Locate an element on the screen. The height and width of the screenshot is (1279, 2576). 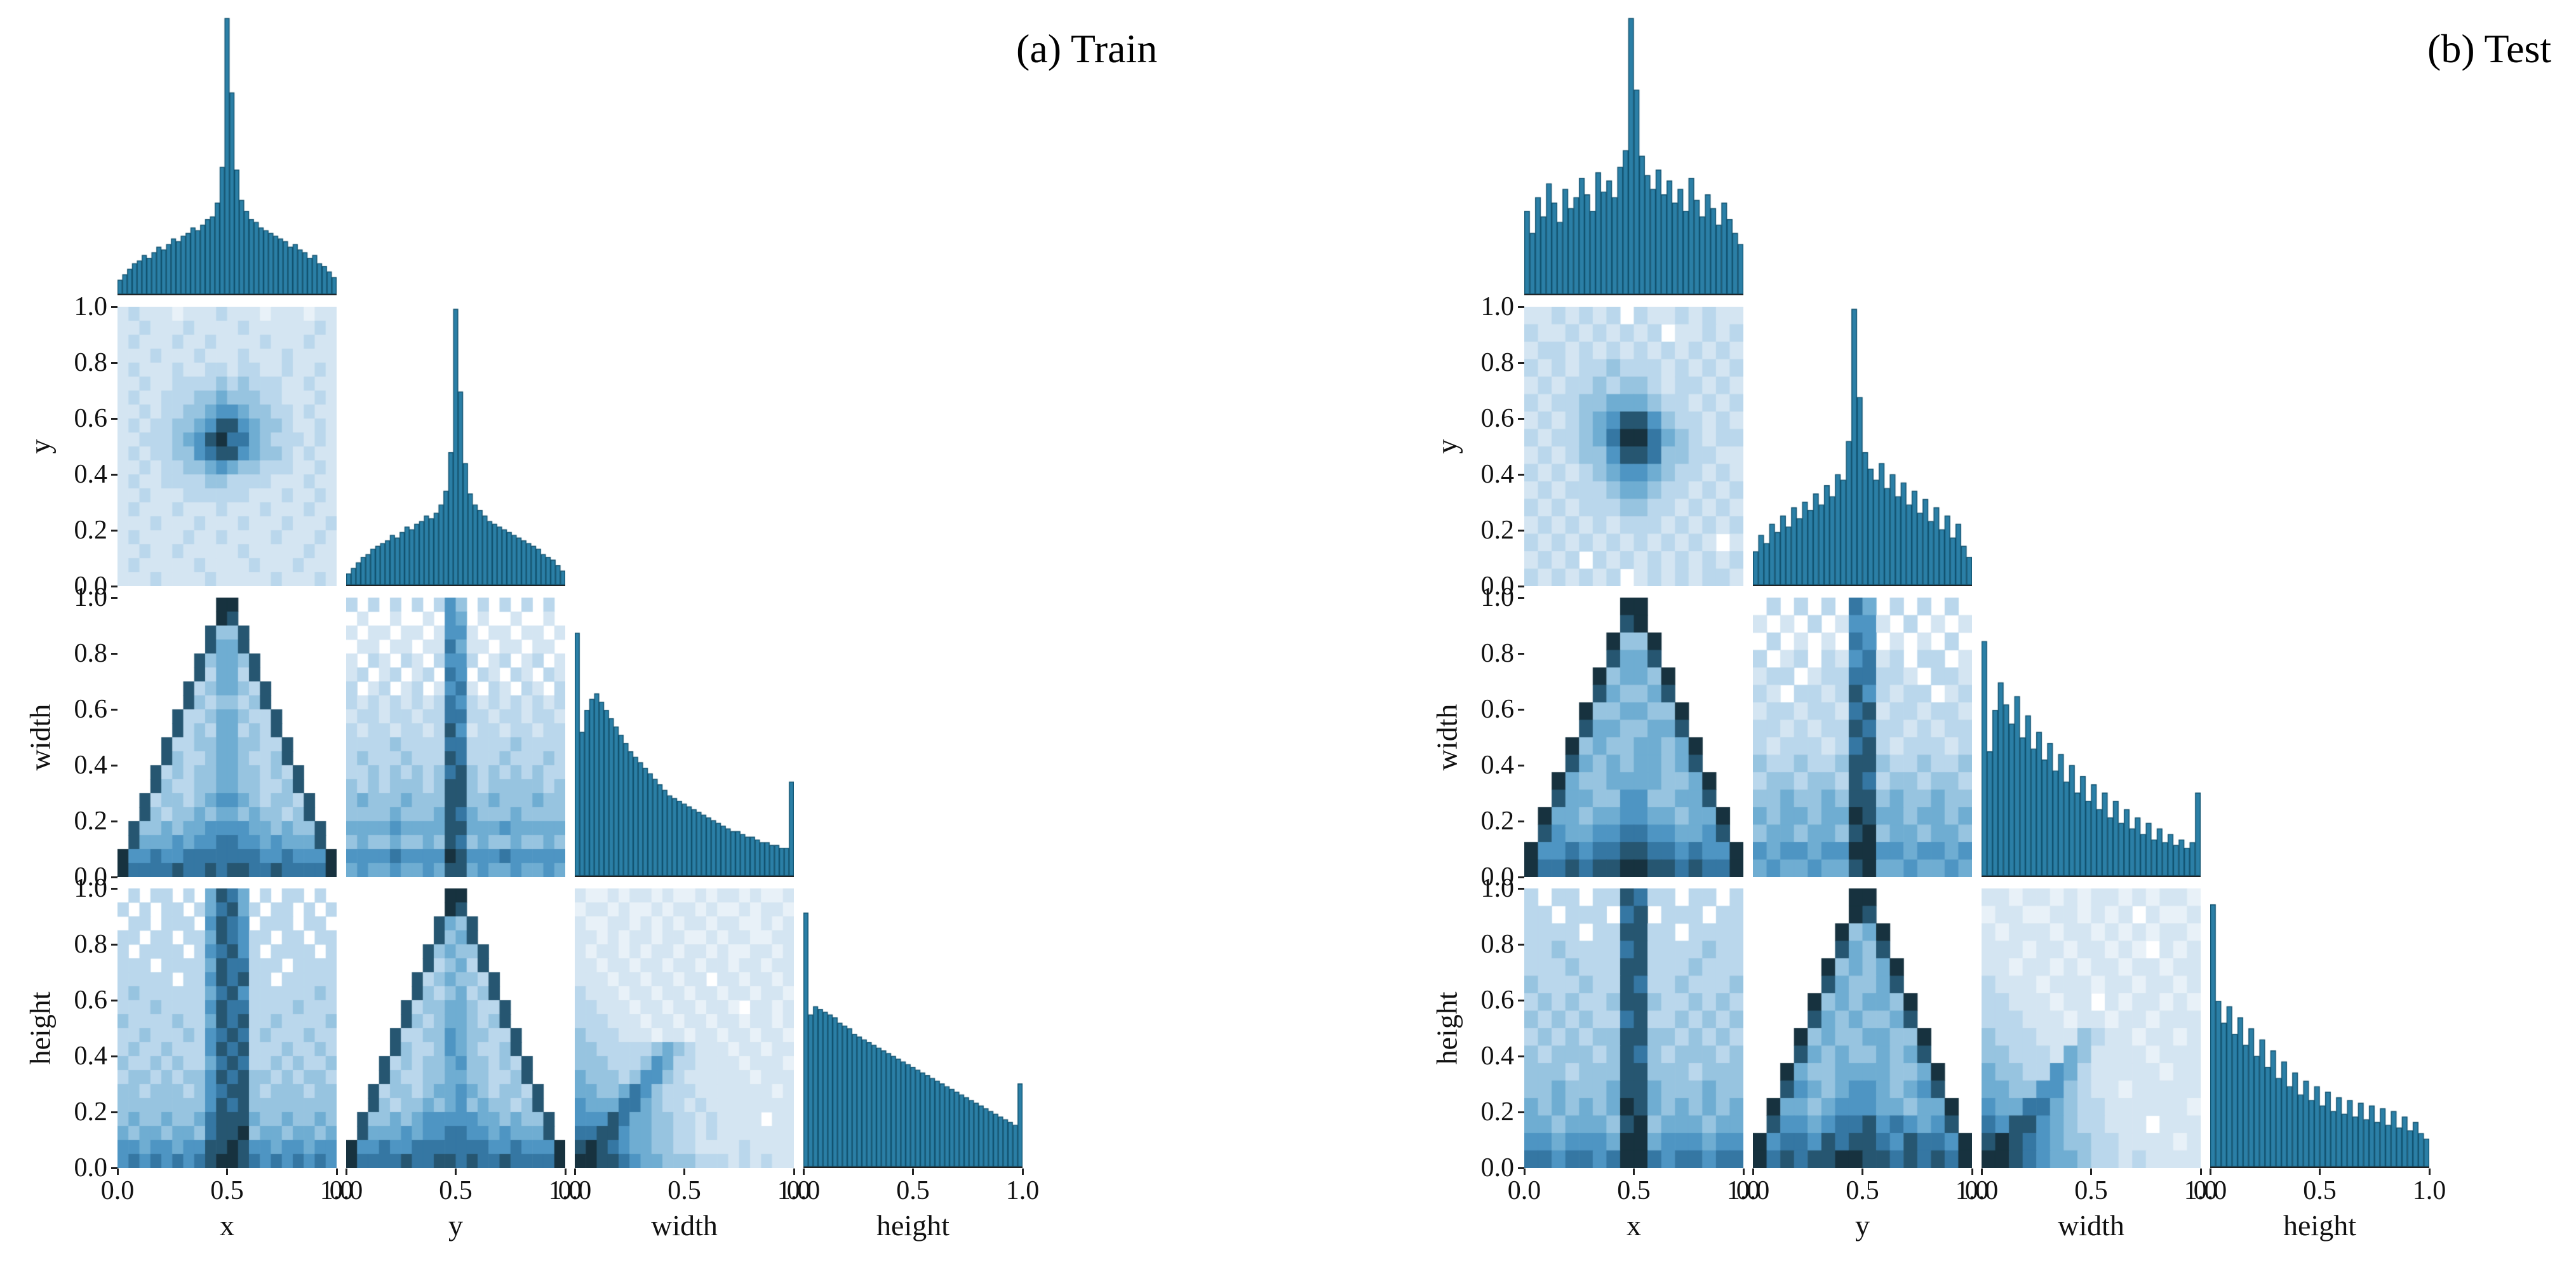
subplot-test-height-vs-y-heatmap is located at coordinates (1862, 1028).